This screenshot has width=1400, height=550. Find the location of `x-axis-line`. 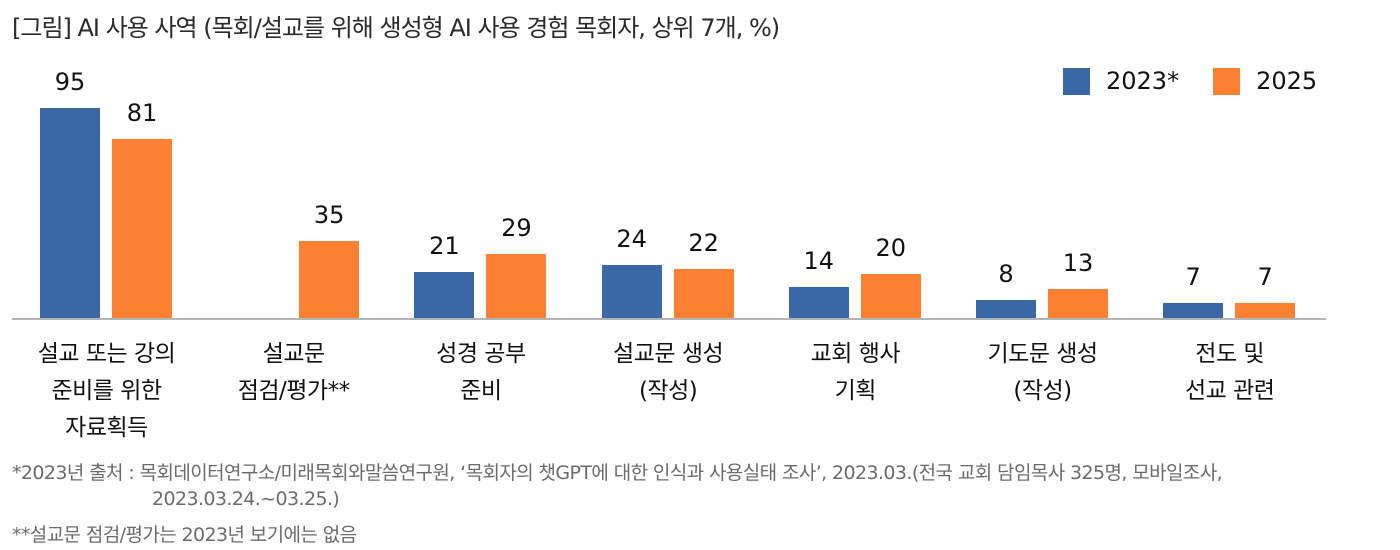

x-axis-line is located at coordinates (669, 319).